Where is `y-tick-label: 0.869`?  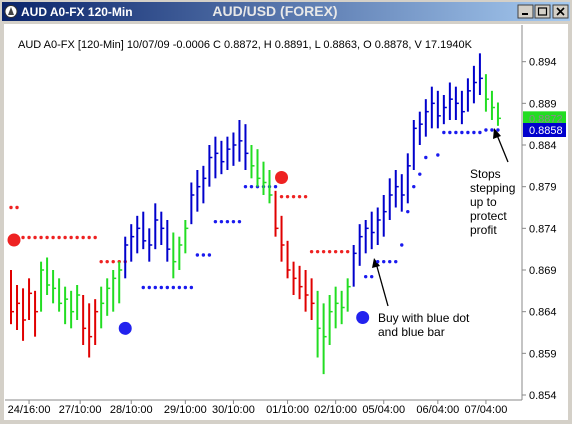 y-tick-label: 0.869 is located at coordinates (543, 271).